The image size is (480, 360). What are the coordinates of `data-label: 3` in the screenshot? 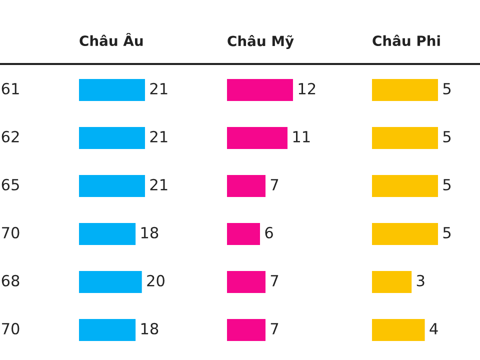 It's located at (420, 280).